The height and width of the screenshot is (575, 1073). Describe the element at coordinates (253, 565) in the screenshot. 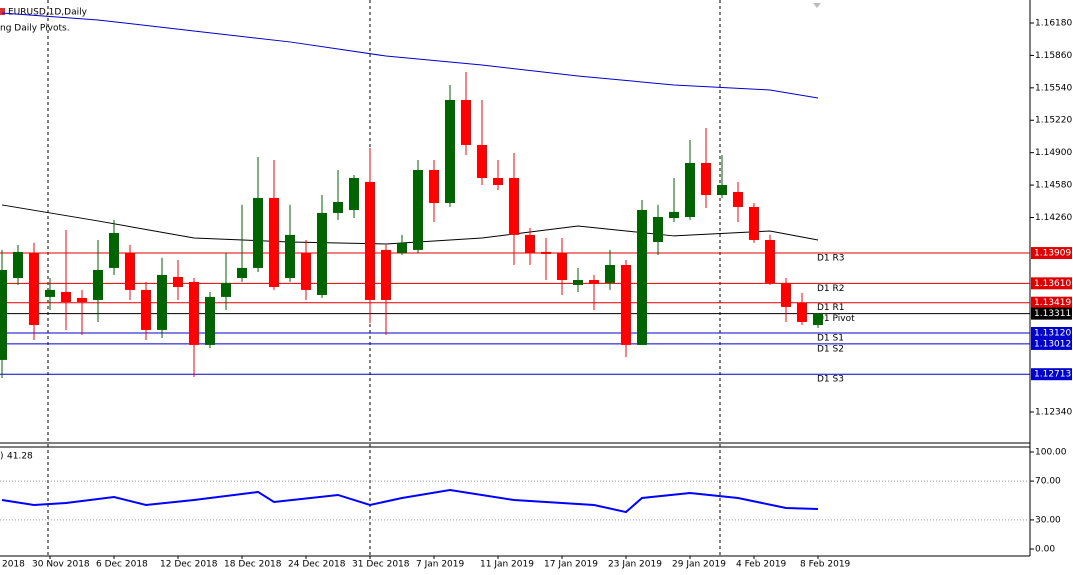

I see `x-tick-label: 18 Dec 2018` at that location.